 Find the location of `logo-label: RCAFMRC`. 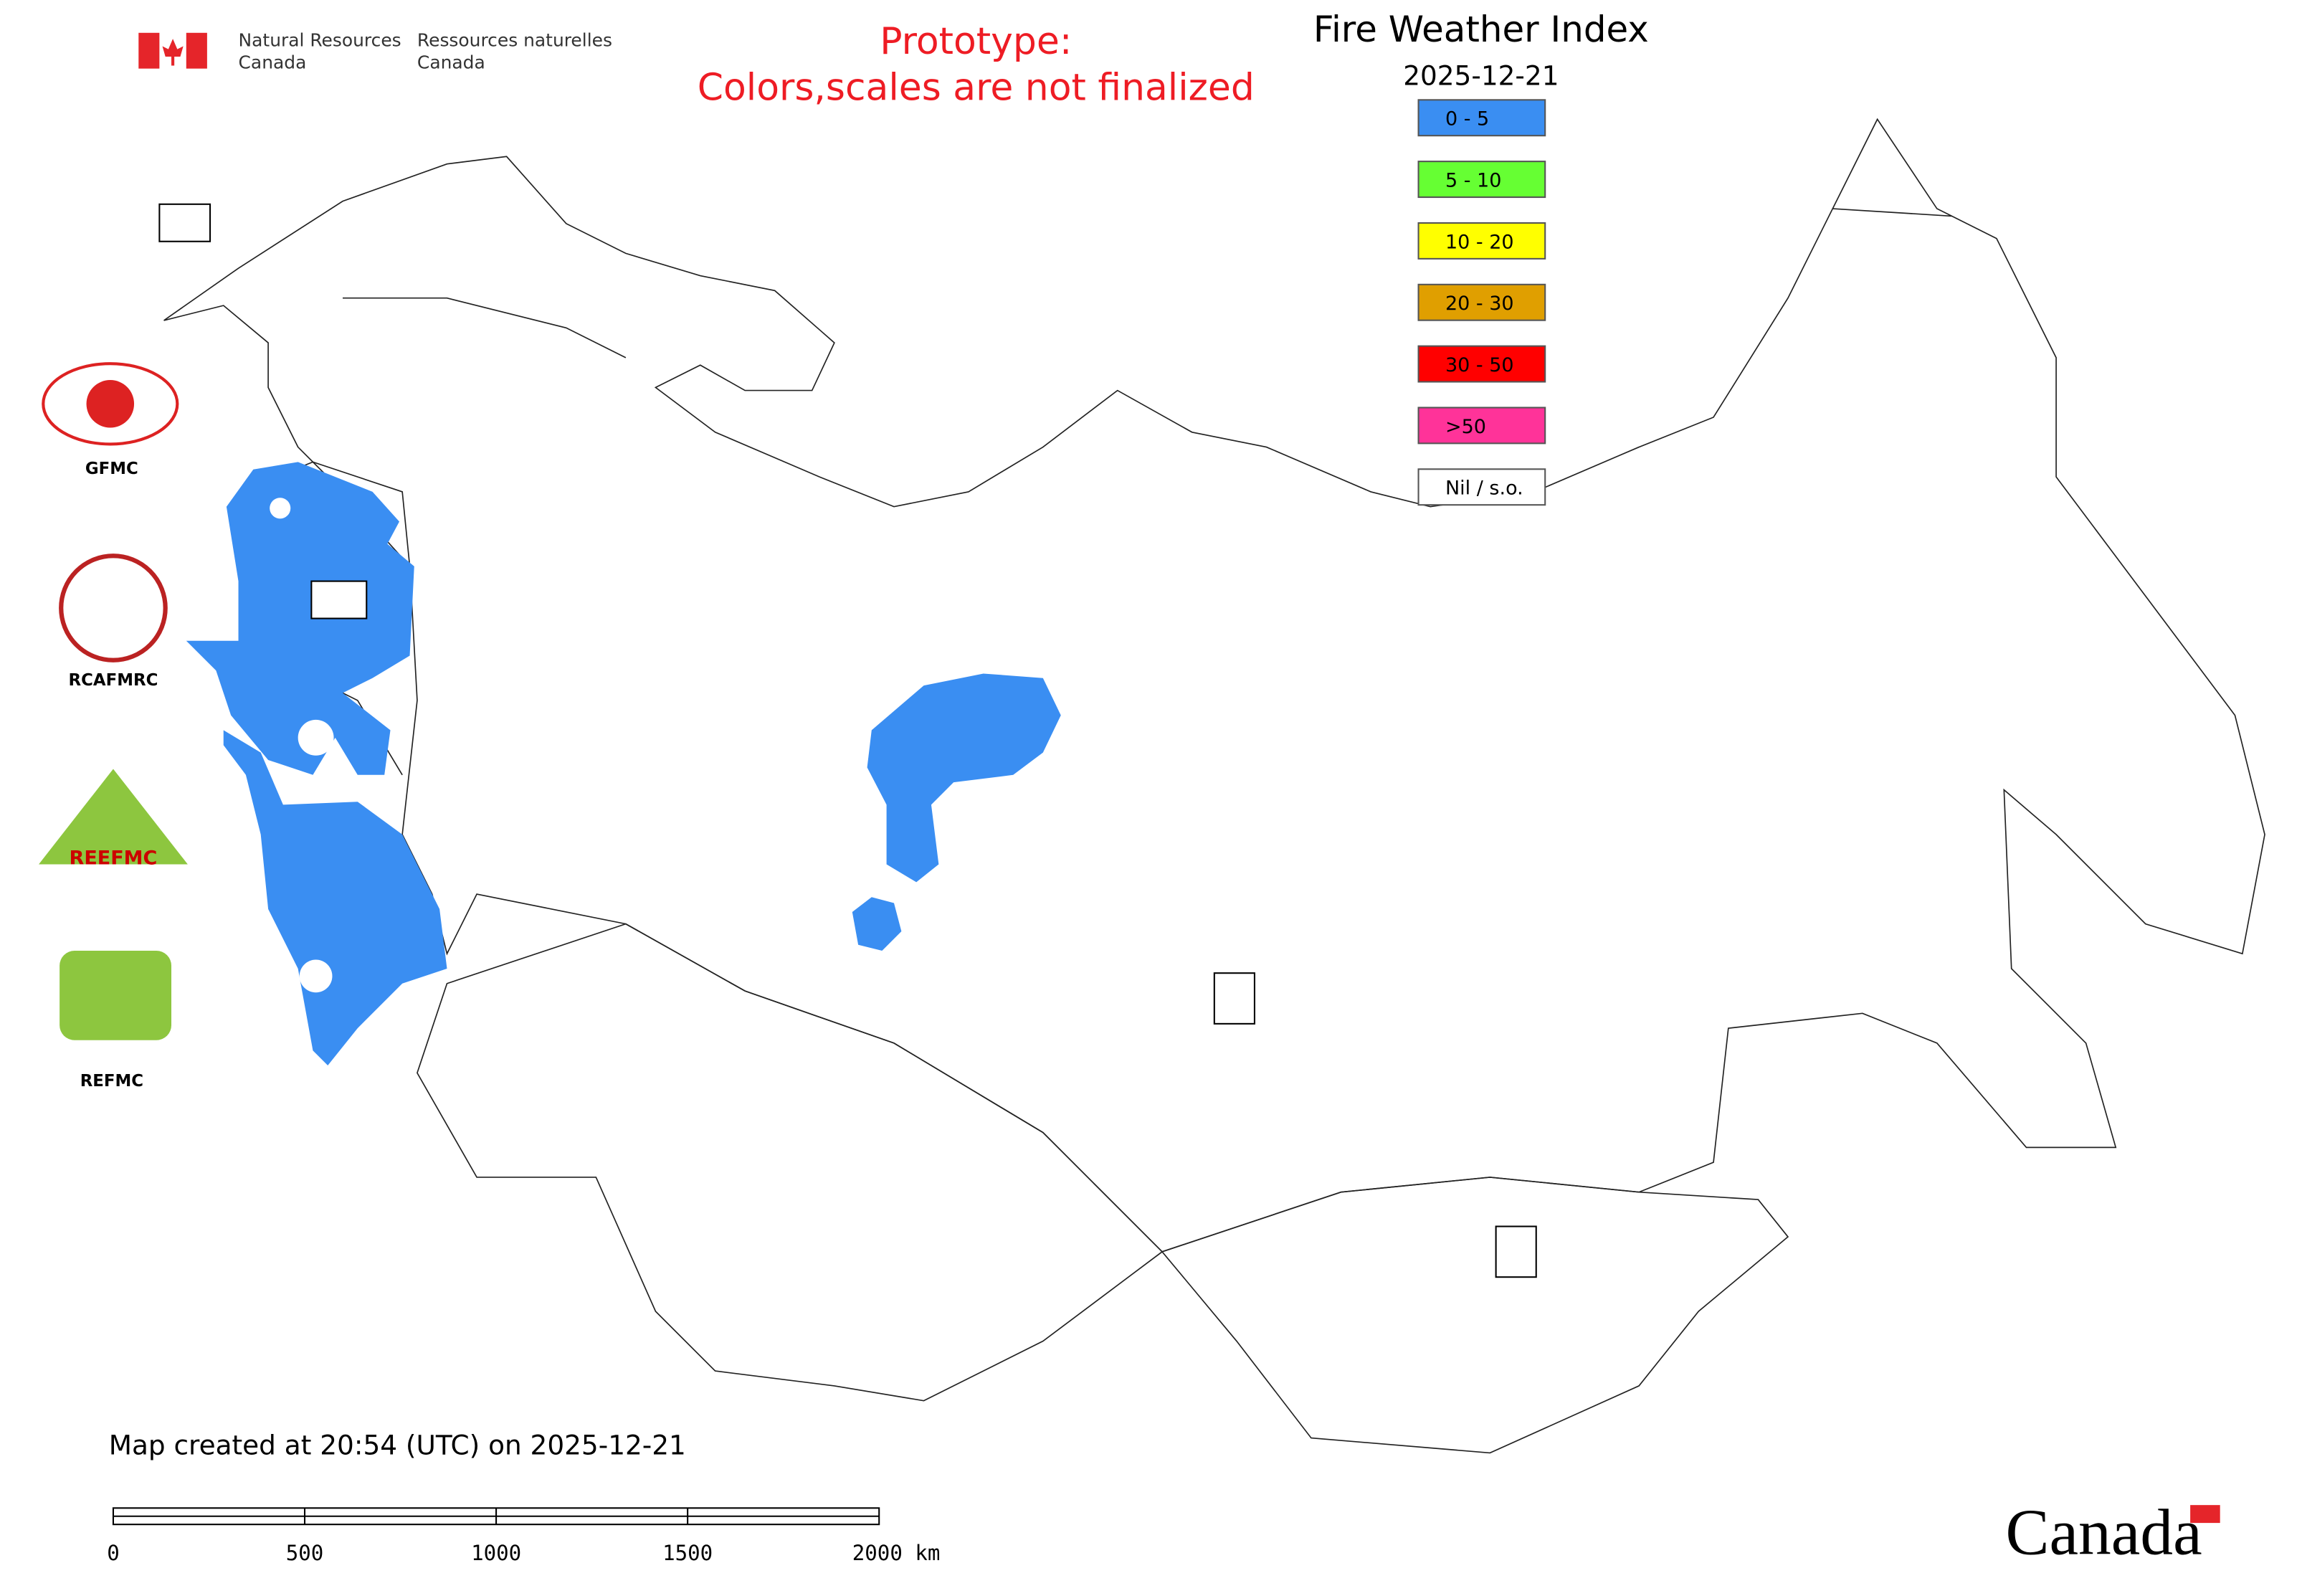

logo-label: RCAFMRC is located at coordinates (113, 680).